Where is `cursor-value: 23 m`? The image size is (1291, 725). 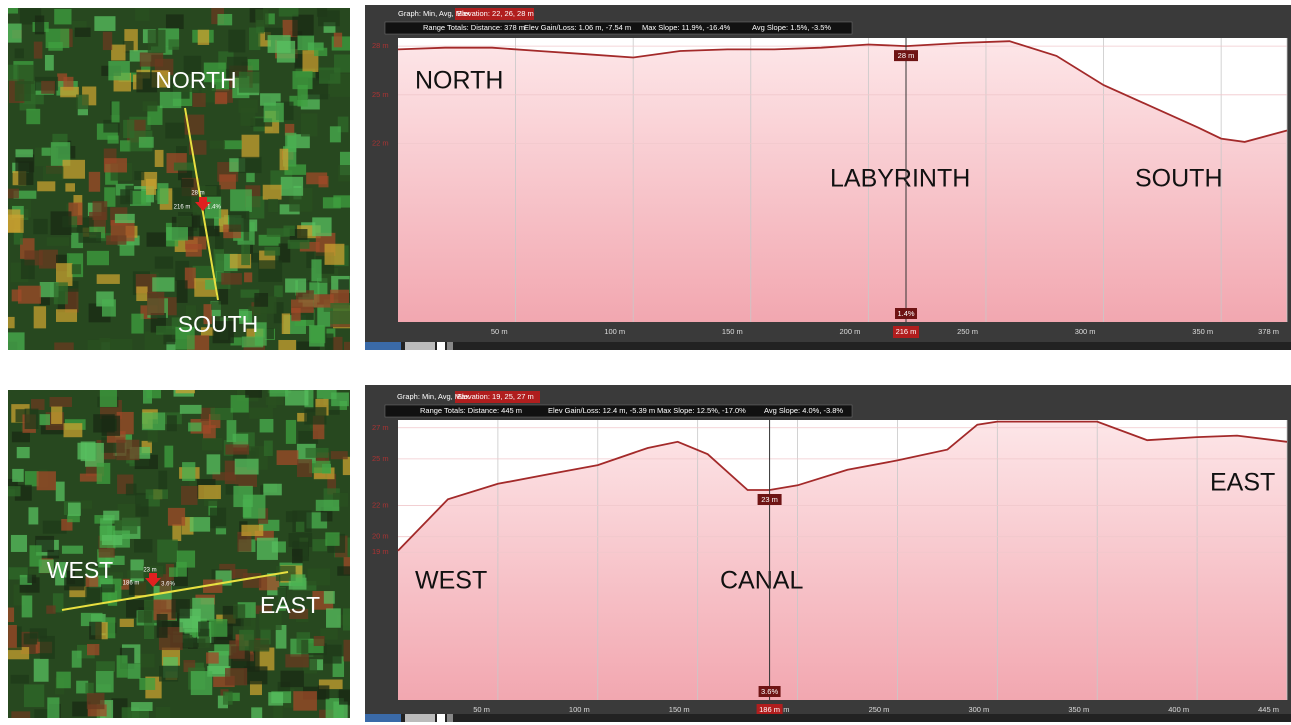
cursor-value: 23 m is located at coordinates (769, 499).